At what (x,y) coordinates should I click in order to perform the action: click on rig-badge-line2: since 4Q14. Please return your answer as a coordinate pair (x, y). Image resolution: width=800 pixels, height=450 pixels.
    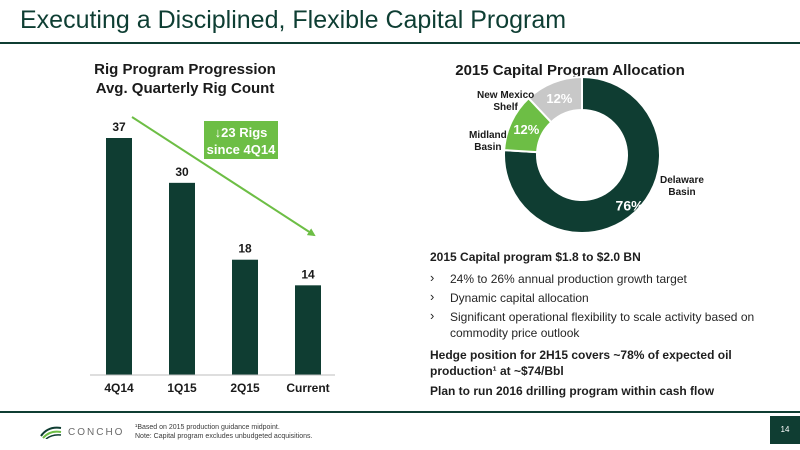
    Looking at the image, I should click on (241, 149).